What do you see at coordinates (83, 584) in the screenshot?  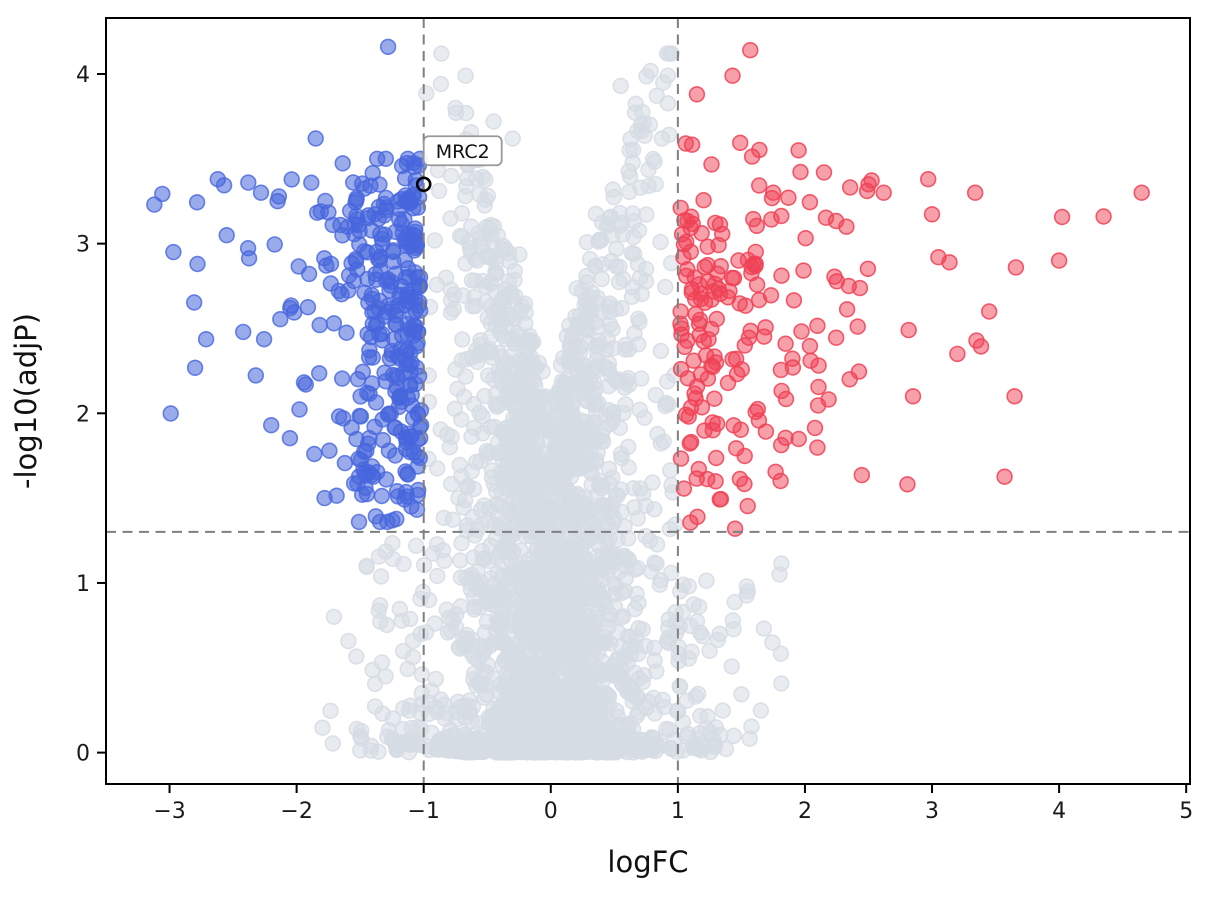 I see `y-tick-label: 1` at bounding box center [83, 584].